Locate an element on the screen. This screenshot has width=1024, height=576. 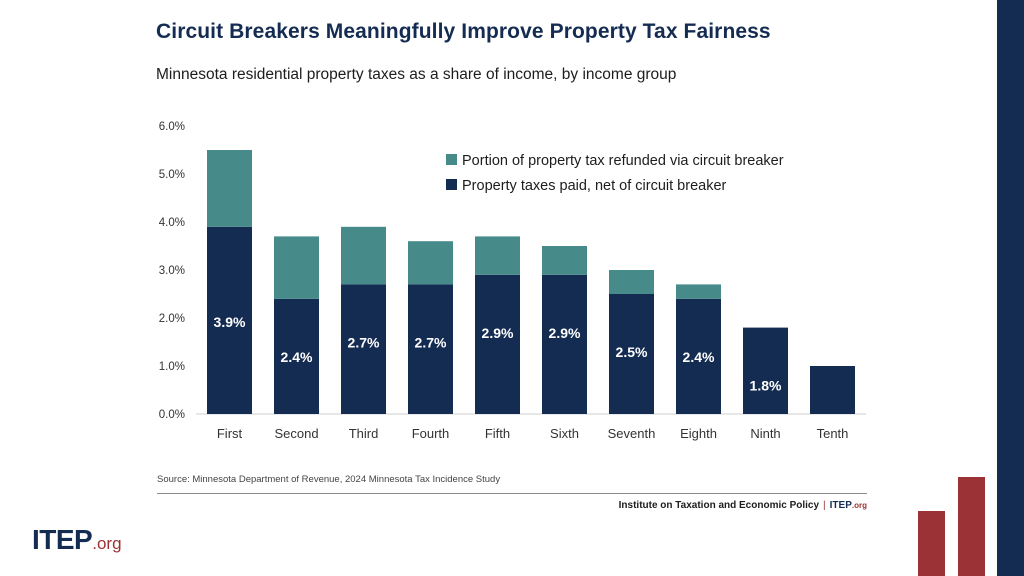
bar-net-paid-fourth is located at coordinates (430, 349).